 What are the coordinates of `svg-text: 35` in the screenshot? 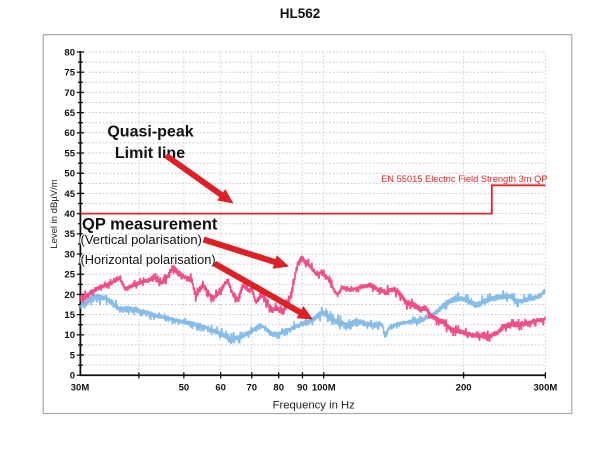 It's located at (69, 234).